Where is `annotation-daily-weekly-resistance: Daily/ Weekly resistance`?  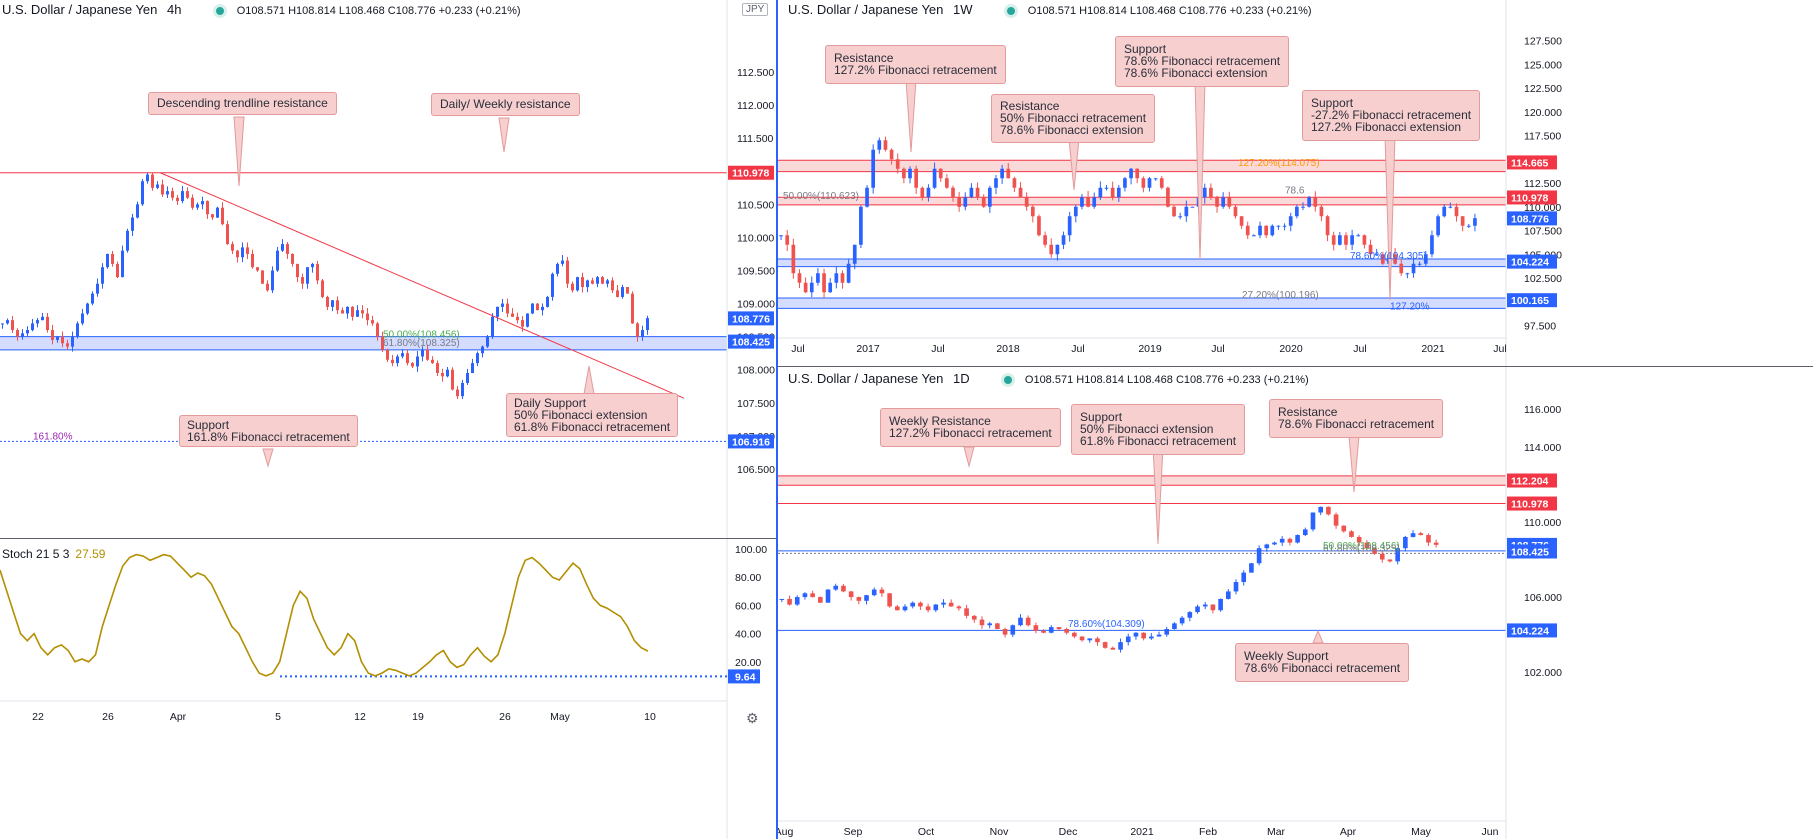 annotation-daily-weekly-resistance: Daily/ Weekly resistance is located at coordinates (505, 104).